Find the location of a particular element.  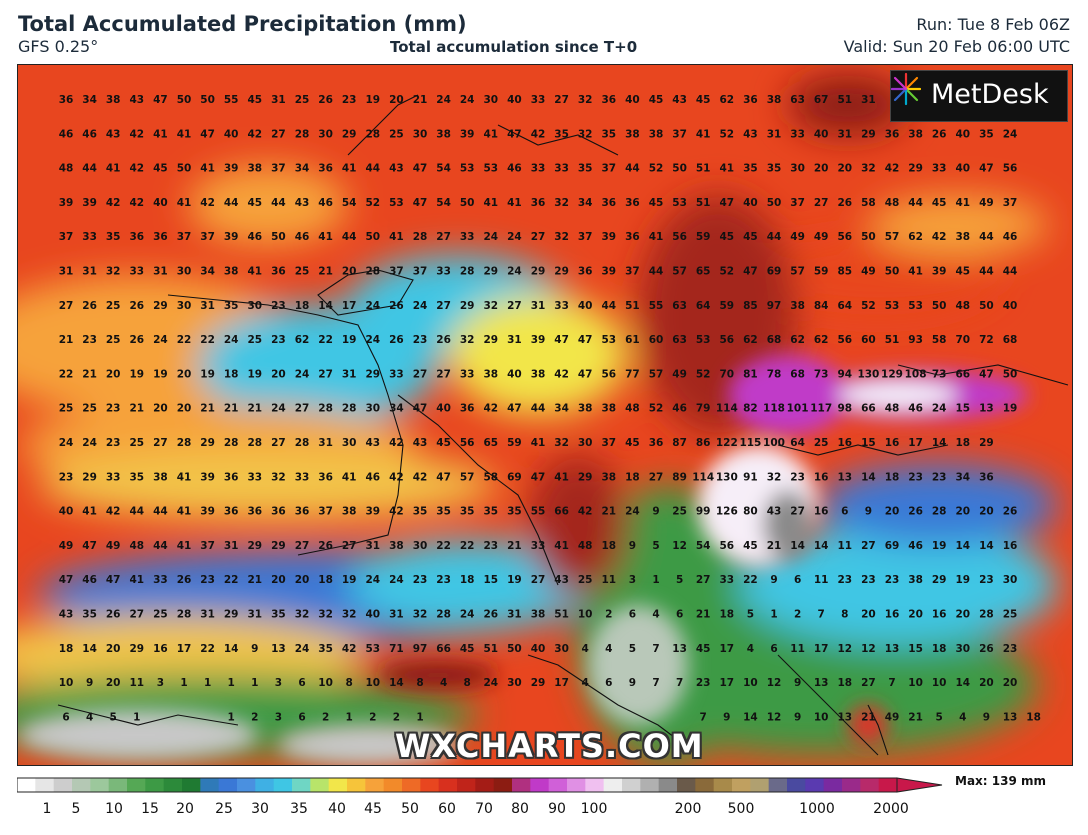

legend-tick-label: 25 is located at coordinates (224, 808).